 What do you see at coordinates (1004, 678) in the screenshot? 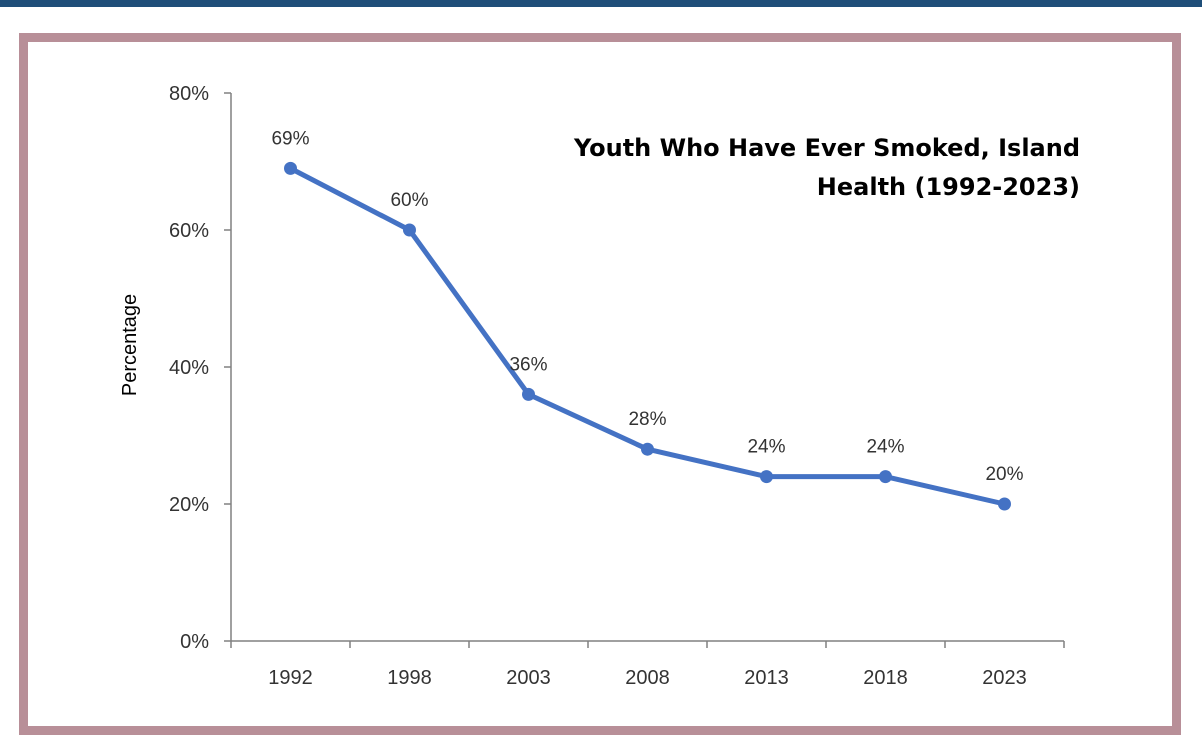
I see `x-tick-label: 2023` at bounding box center [1004, 678].